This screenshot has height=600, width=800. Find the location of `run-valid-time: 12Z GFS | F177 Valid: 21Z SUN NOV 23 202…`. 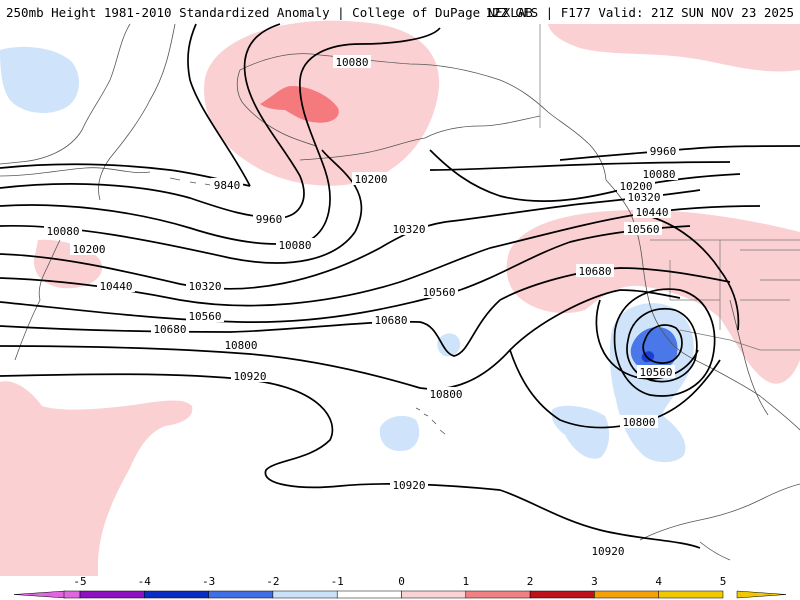

run-valid-time: 12Z GFS | F177 Valid: 21Z SUN NOV 23 202… is located at coordinates (639, 12).